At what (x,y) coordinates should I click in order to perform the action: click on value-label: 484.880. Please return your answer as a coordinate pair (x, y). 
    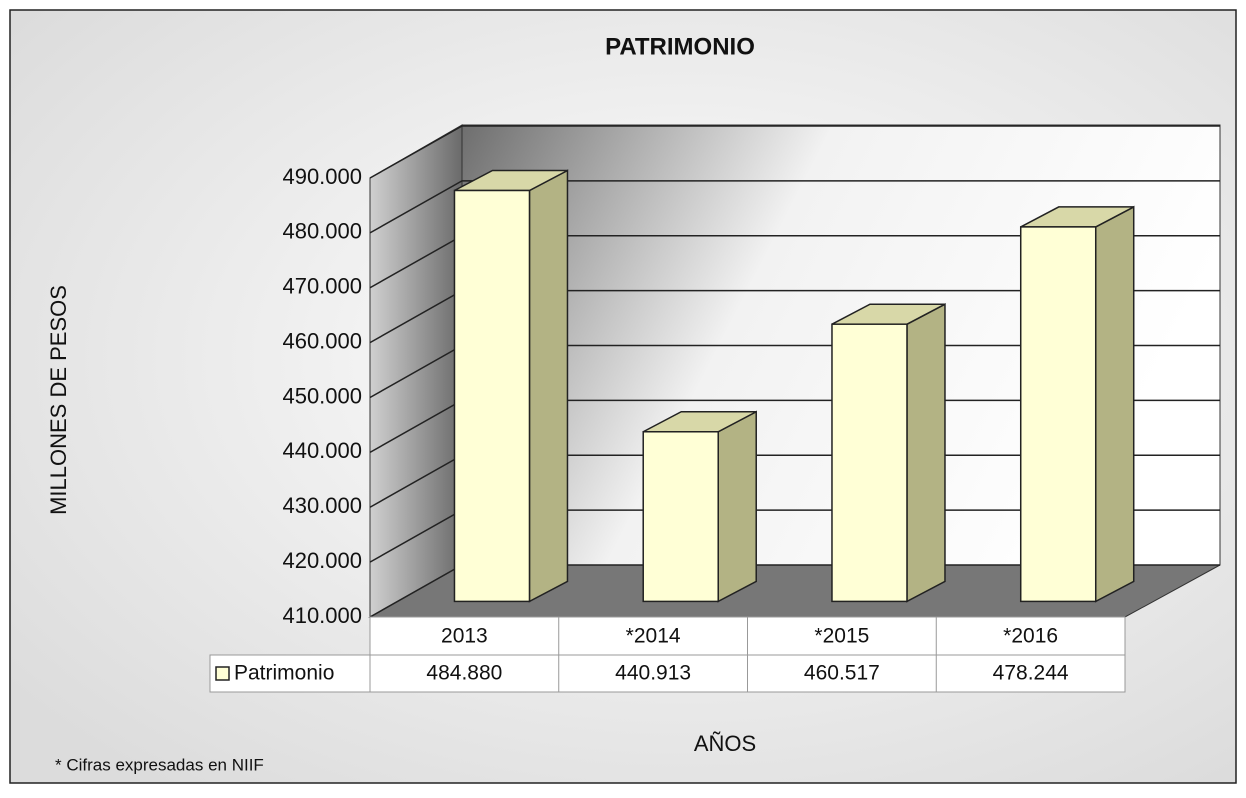
    Looking at the image, I should click on (464, 673).